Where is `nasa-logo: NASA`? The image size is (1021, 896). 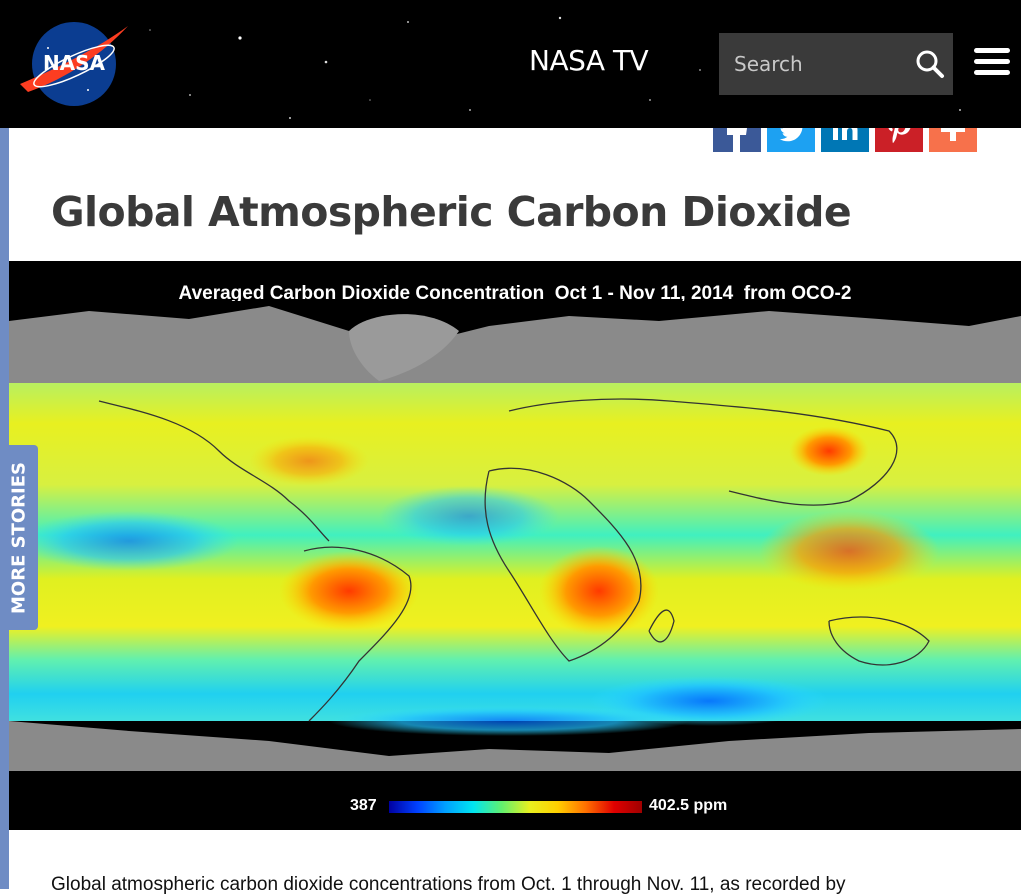 nasa-logo: NASA is located at coordinates (74, 64).